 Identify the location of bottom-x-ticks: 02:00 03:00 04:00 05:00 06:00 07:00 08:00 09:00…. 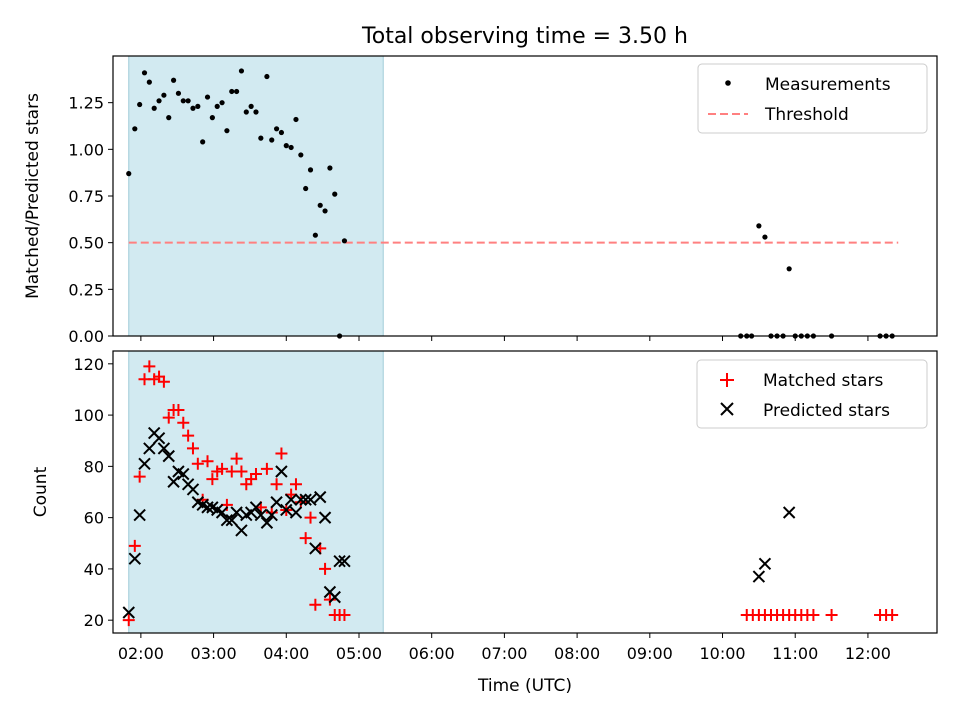
(504, 648).